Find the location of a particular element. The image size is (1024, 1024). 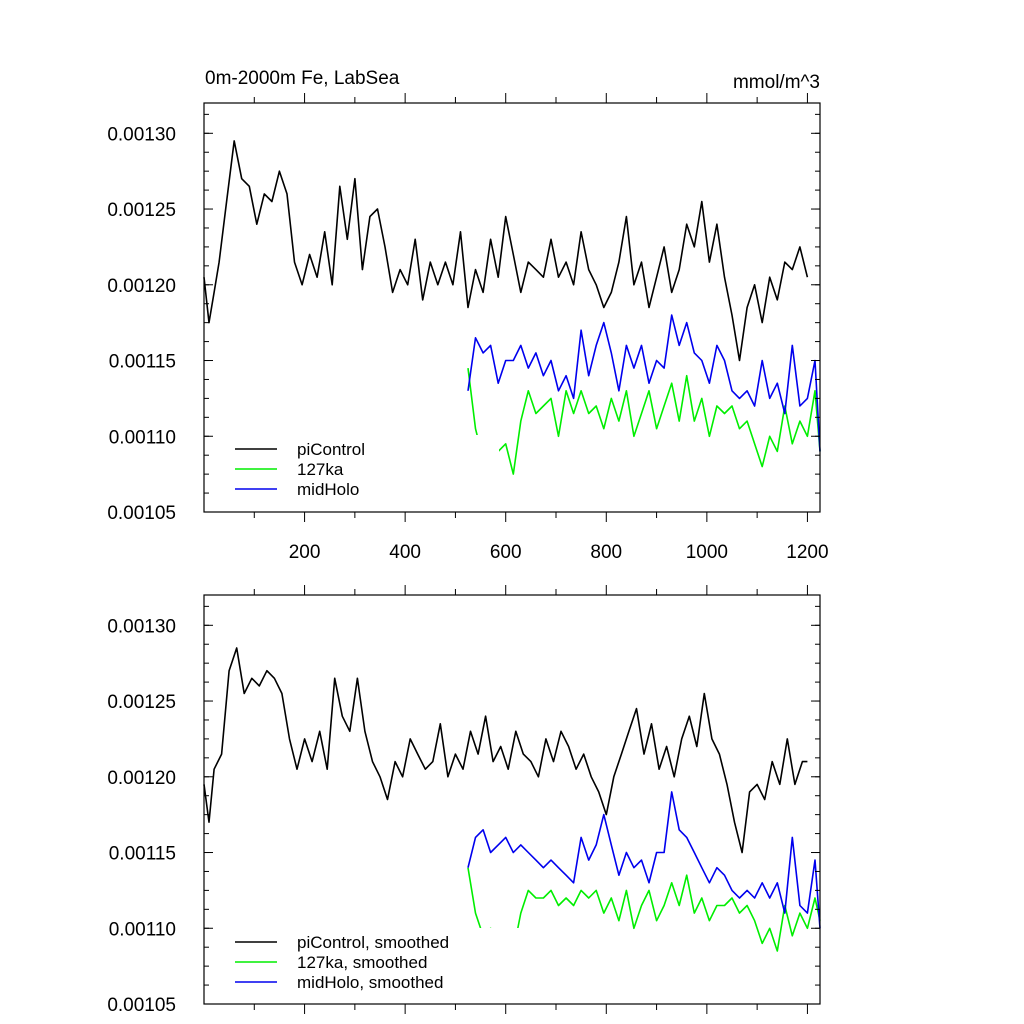

legend-label: midHolo, smoothed is located at coordinates (370, 982).